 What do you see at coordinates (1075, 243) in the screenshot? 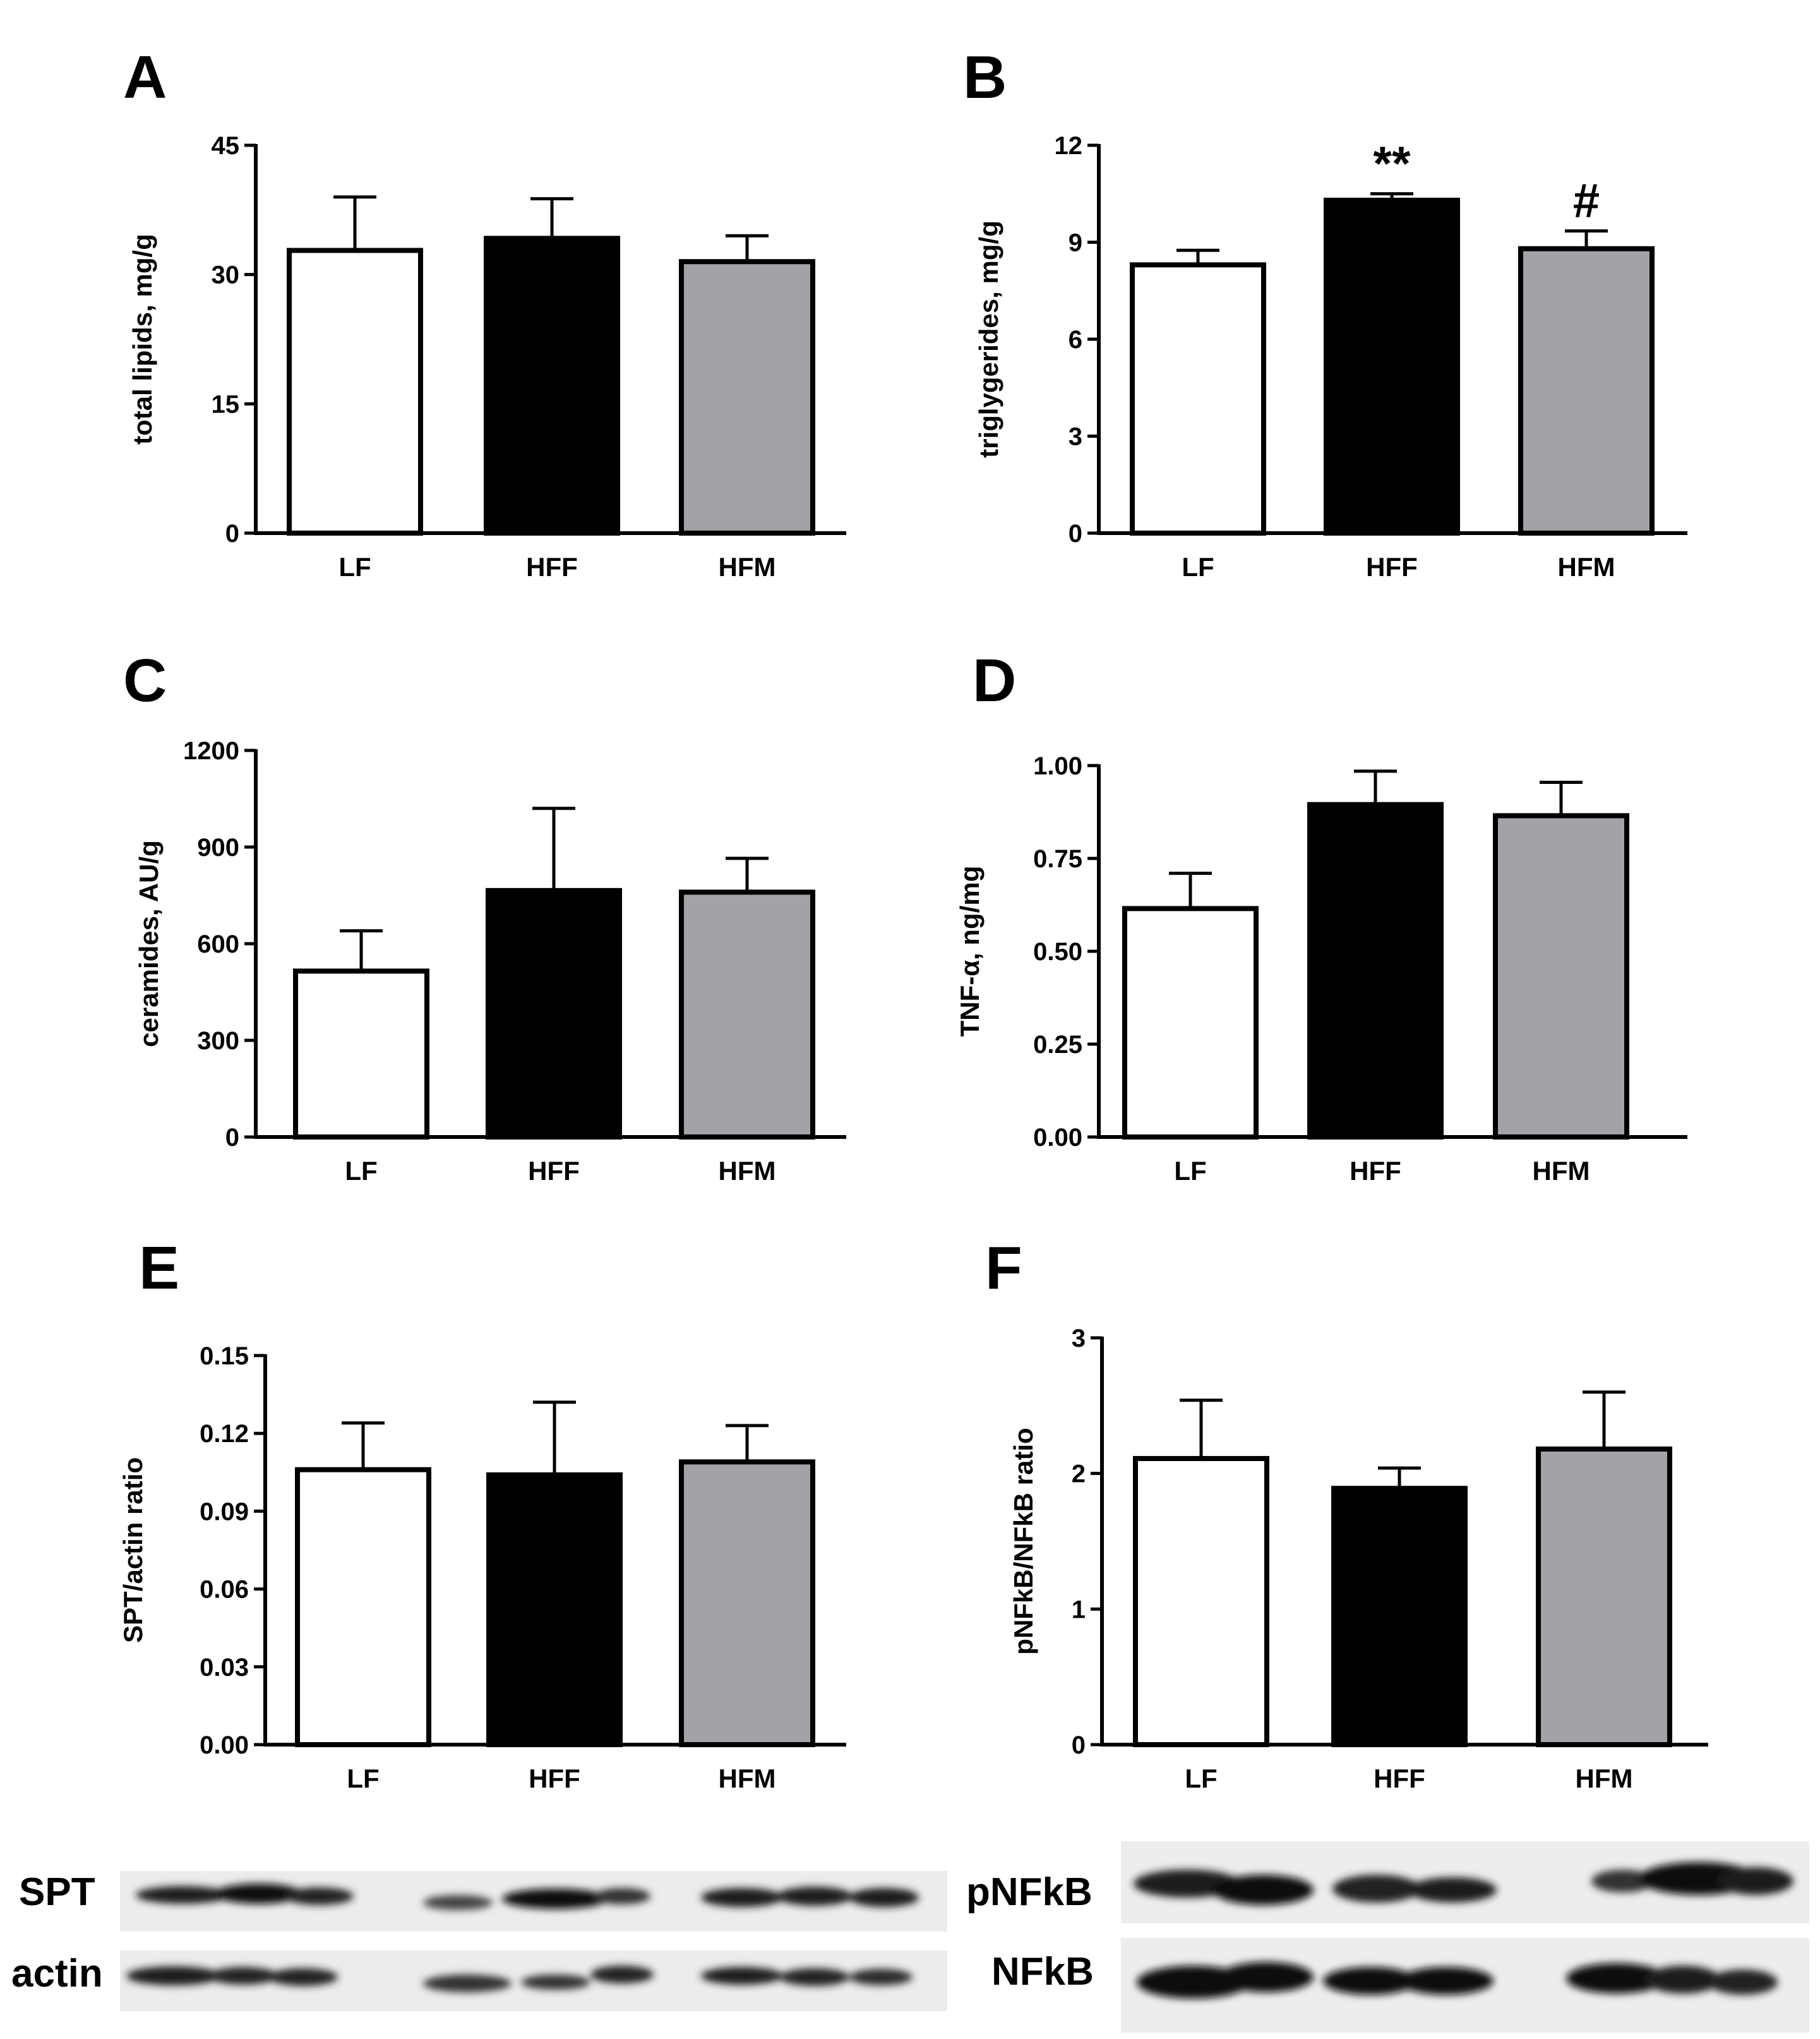
I see `panel-b-ytick-label: 9` at bounding box center [1075, 243].